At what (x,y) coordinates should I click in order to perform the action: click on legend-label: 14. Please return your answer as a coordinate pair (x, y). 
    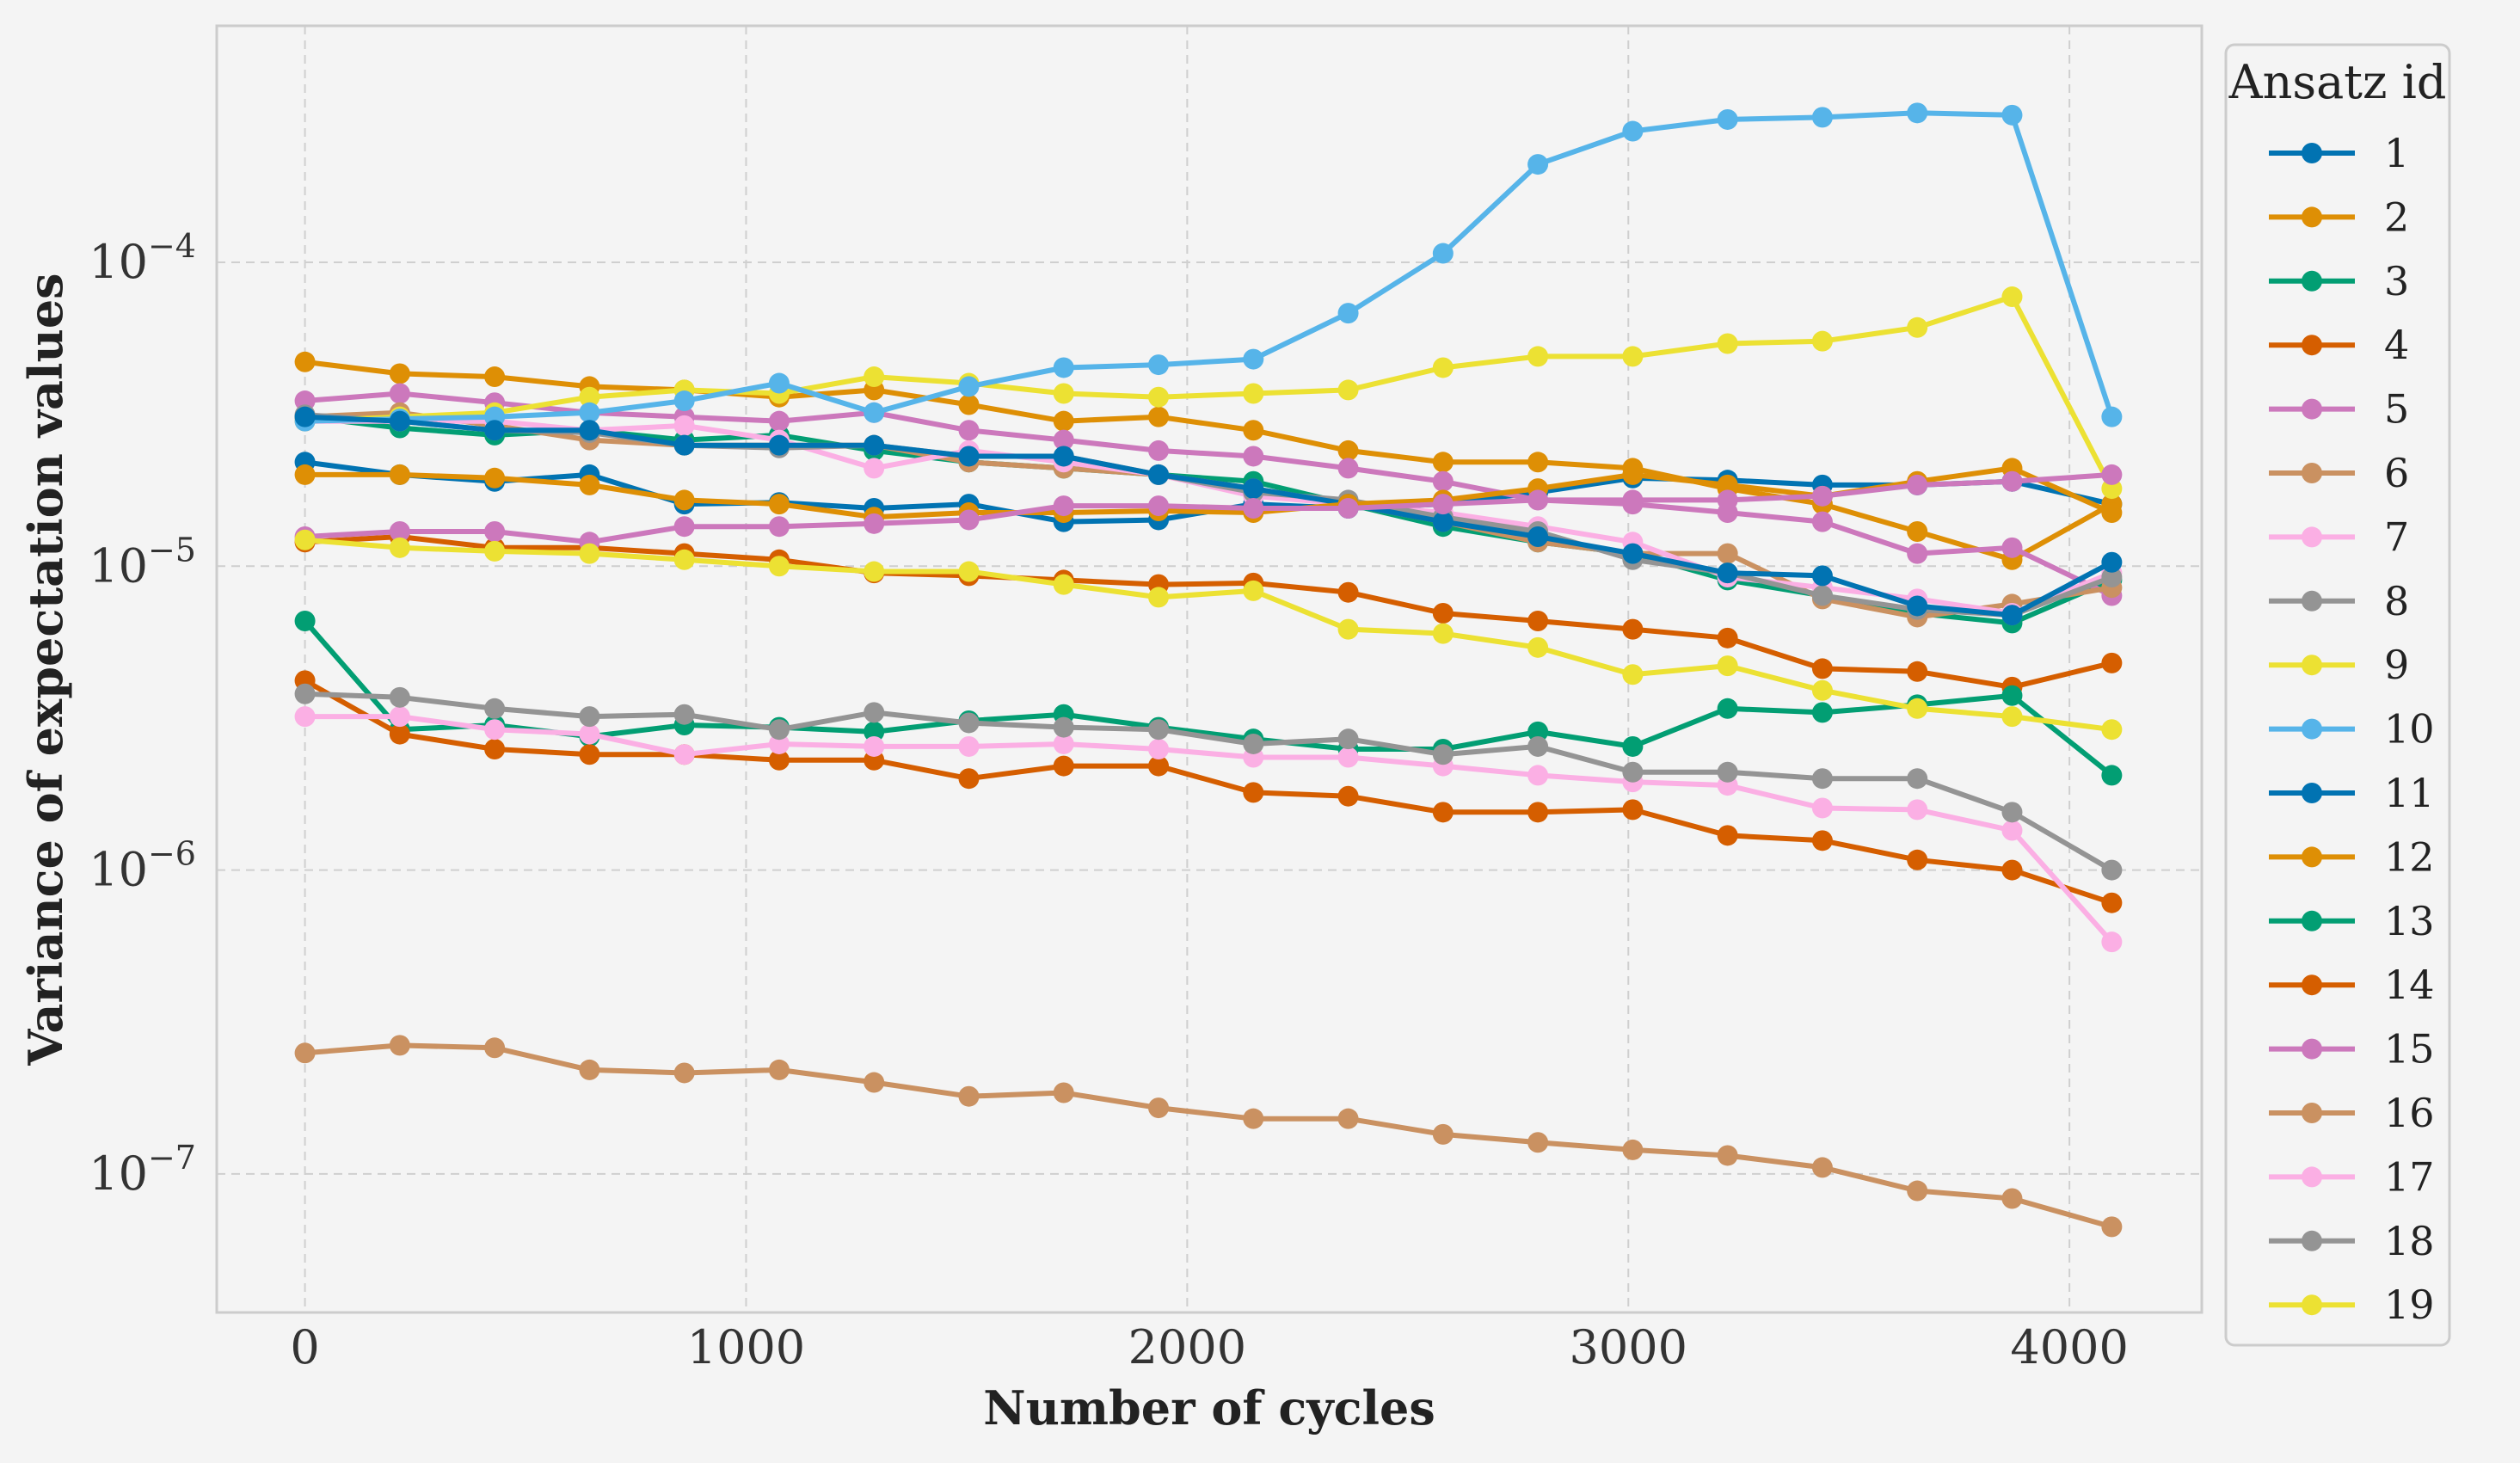
    Looking at the image, I should click on (2409, 985).